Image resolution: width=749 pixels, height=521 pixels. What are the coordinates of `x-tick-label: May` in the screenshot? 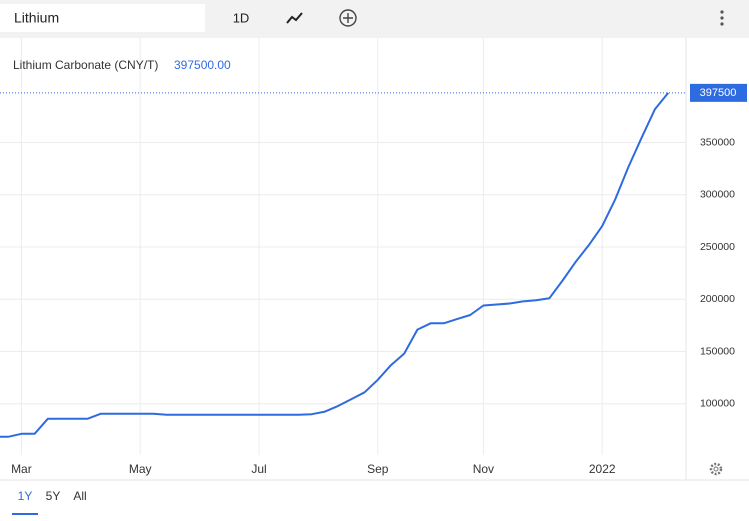 It's located at (140, 469).